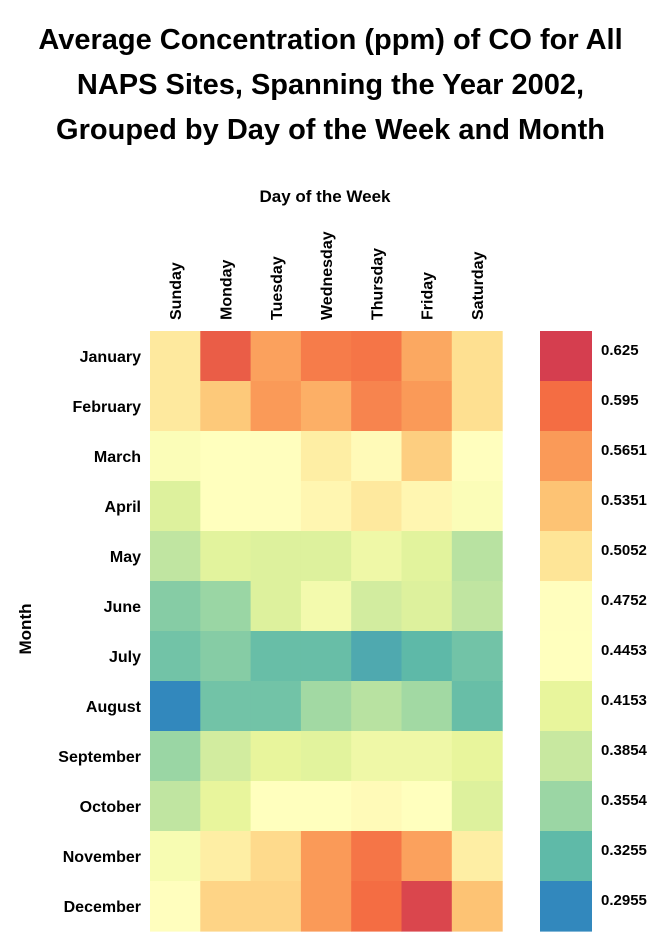  I want to click on colorbar-label: 0.4752, so click(624, 600).